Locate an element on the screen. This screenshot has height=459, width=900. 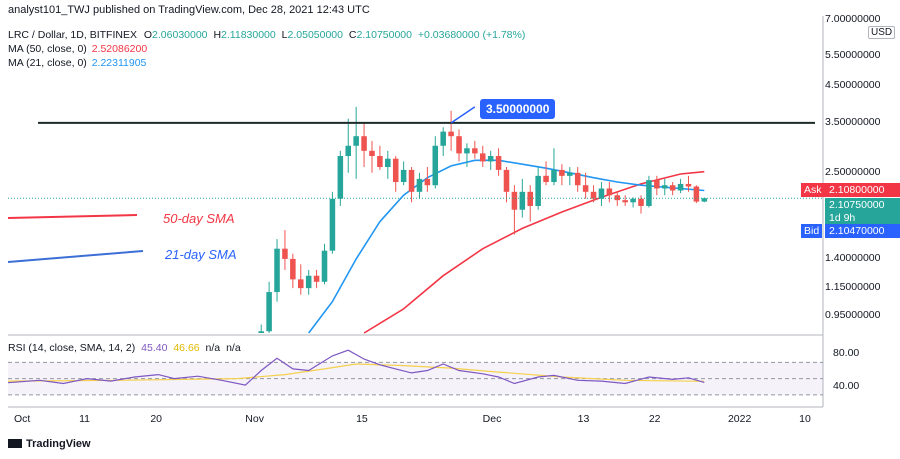
ask-label: Ask is located at coordinates (813, 190).